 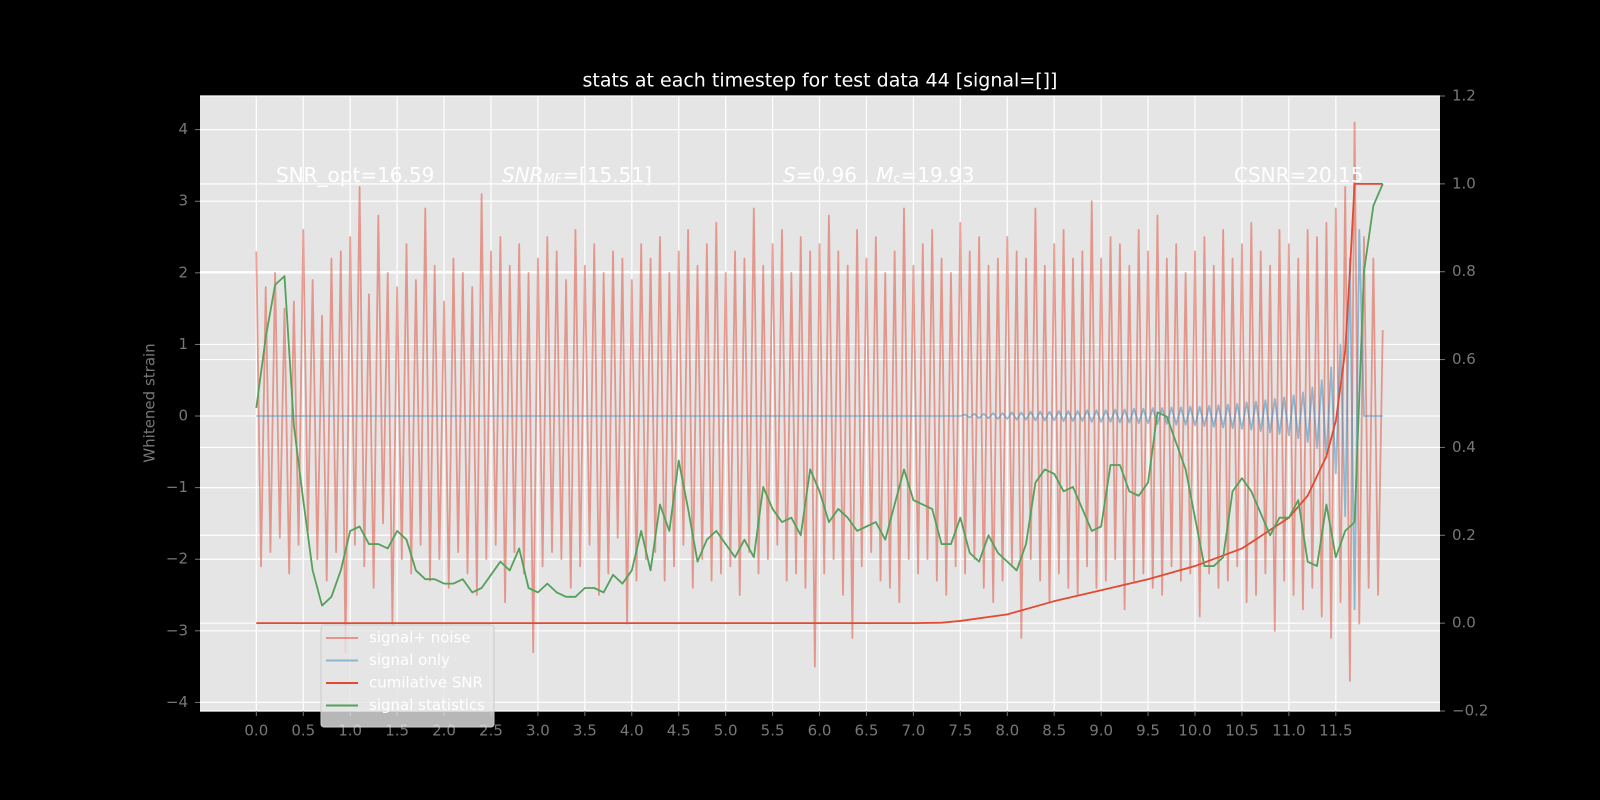 What do you see at coordinates (1464, 359) in the screenshot?
I see `y2-tick-label: 0.6` at bounding box center [1464, 359].